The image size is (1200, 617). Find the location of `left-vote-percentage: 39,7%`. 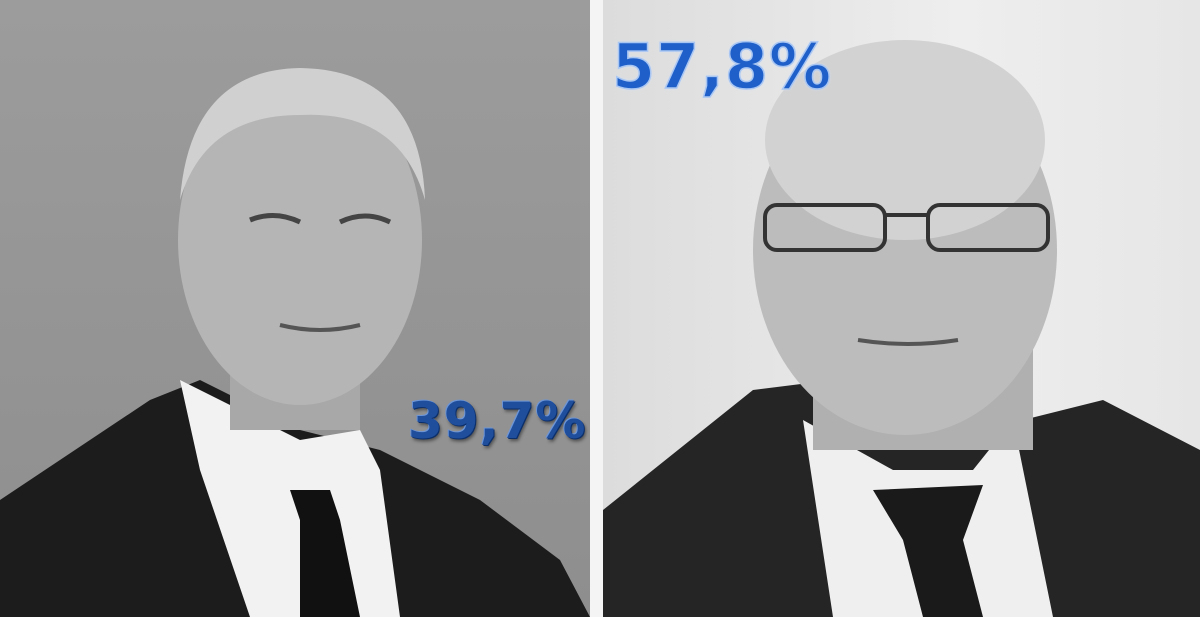

left-vote-percentage: 39,7% is located at coordinates (497, 421).